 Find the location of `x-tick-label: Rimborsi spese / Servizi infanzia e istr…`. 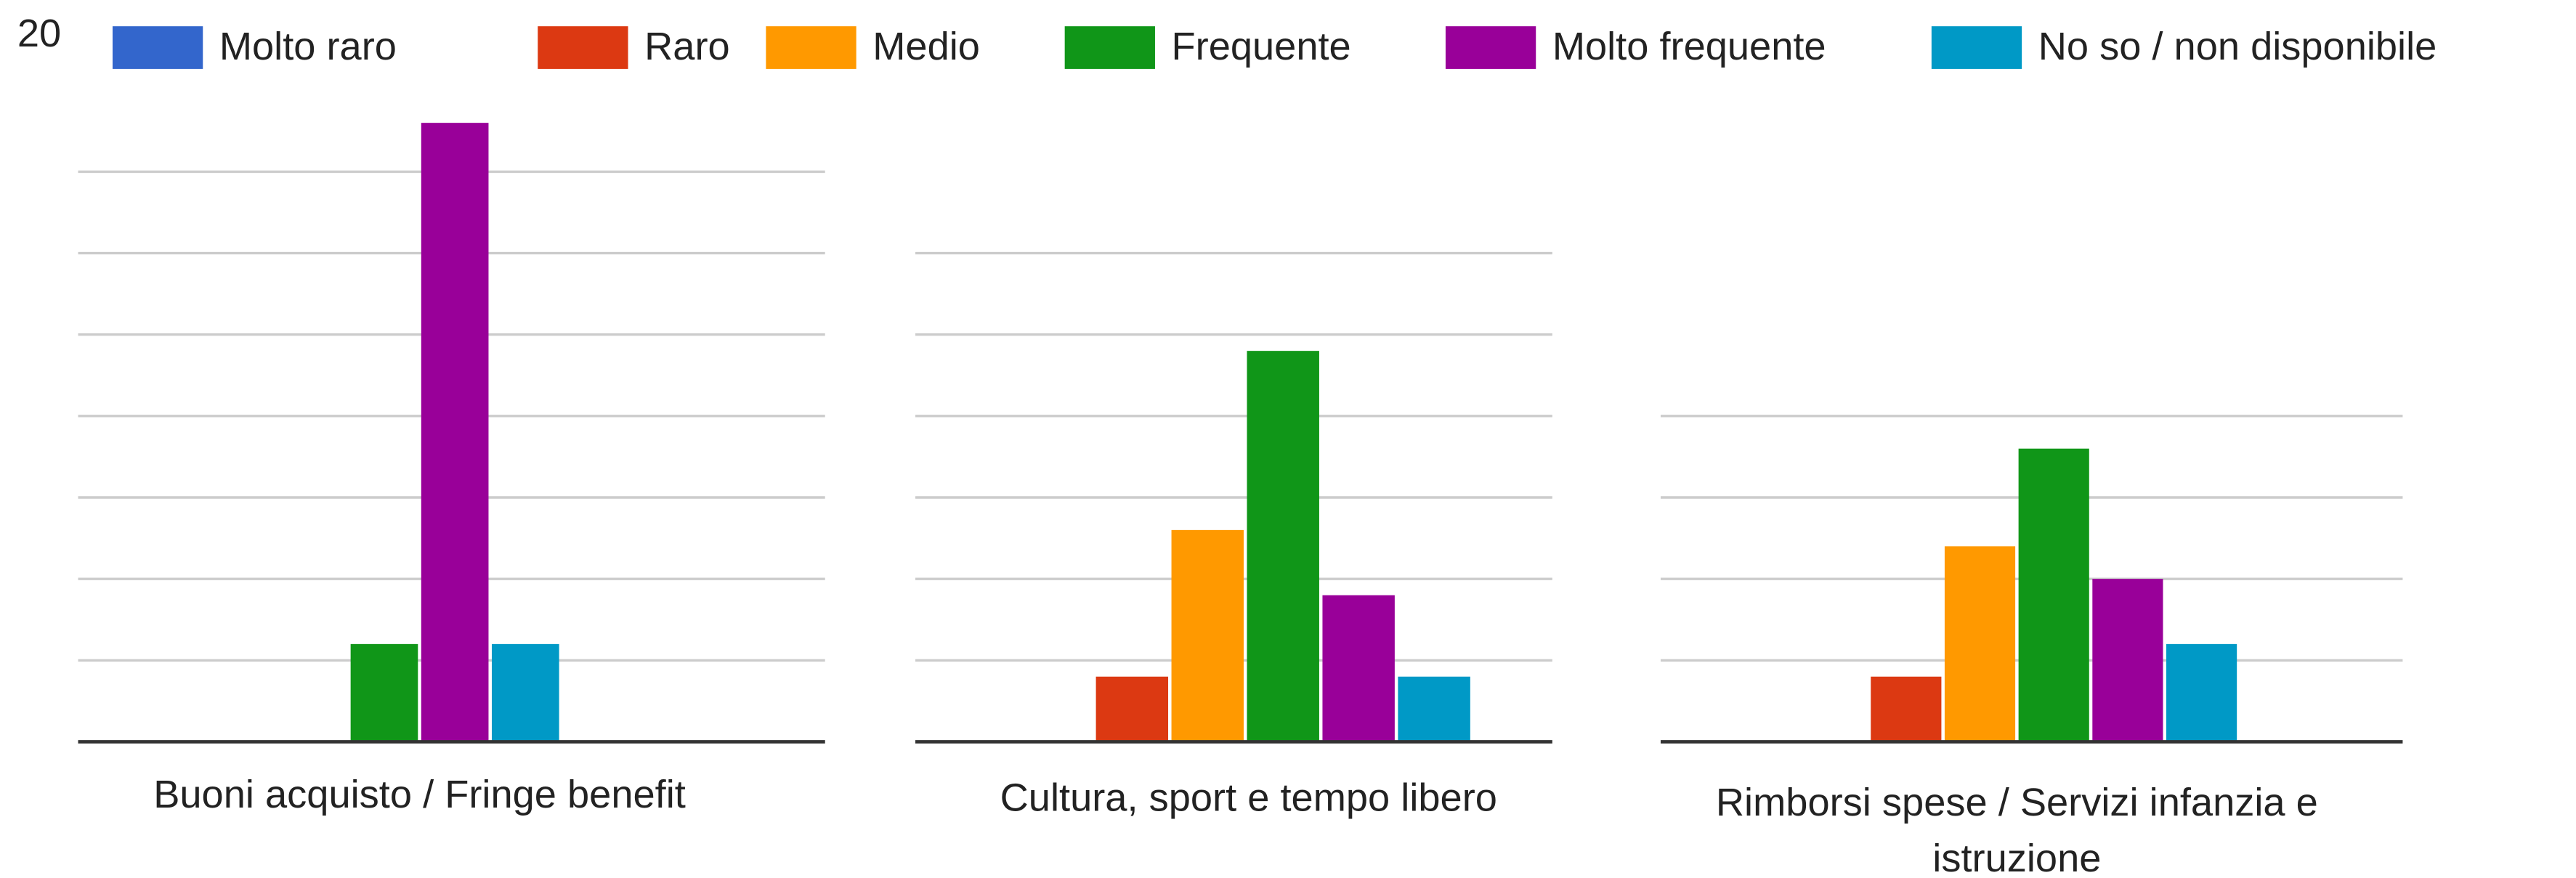

x-tick-label: Rimborsi spese / Servizi infanzia e istr… is located at coordinates (2016, 829).